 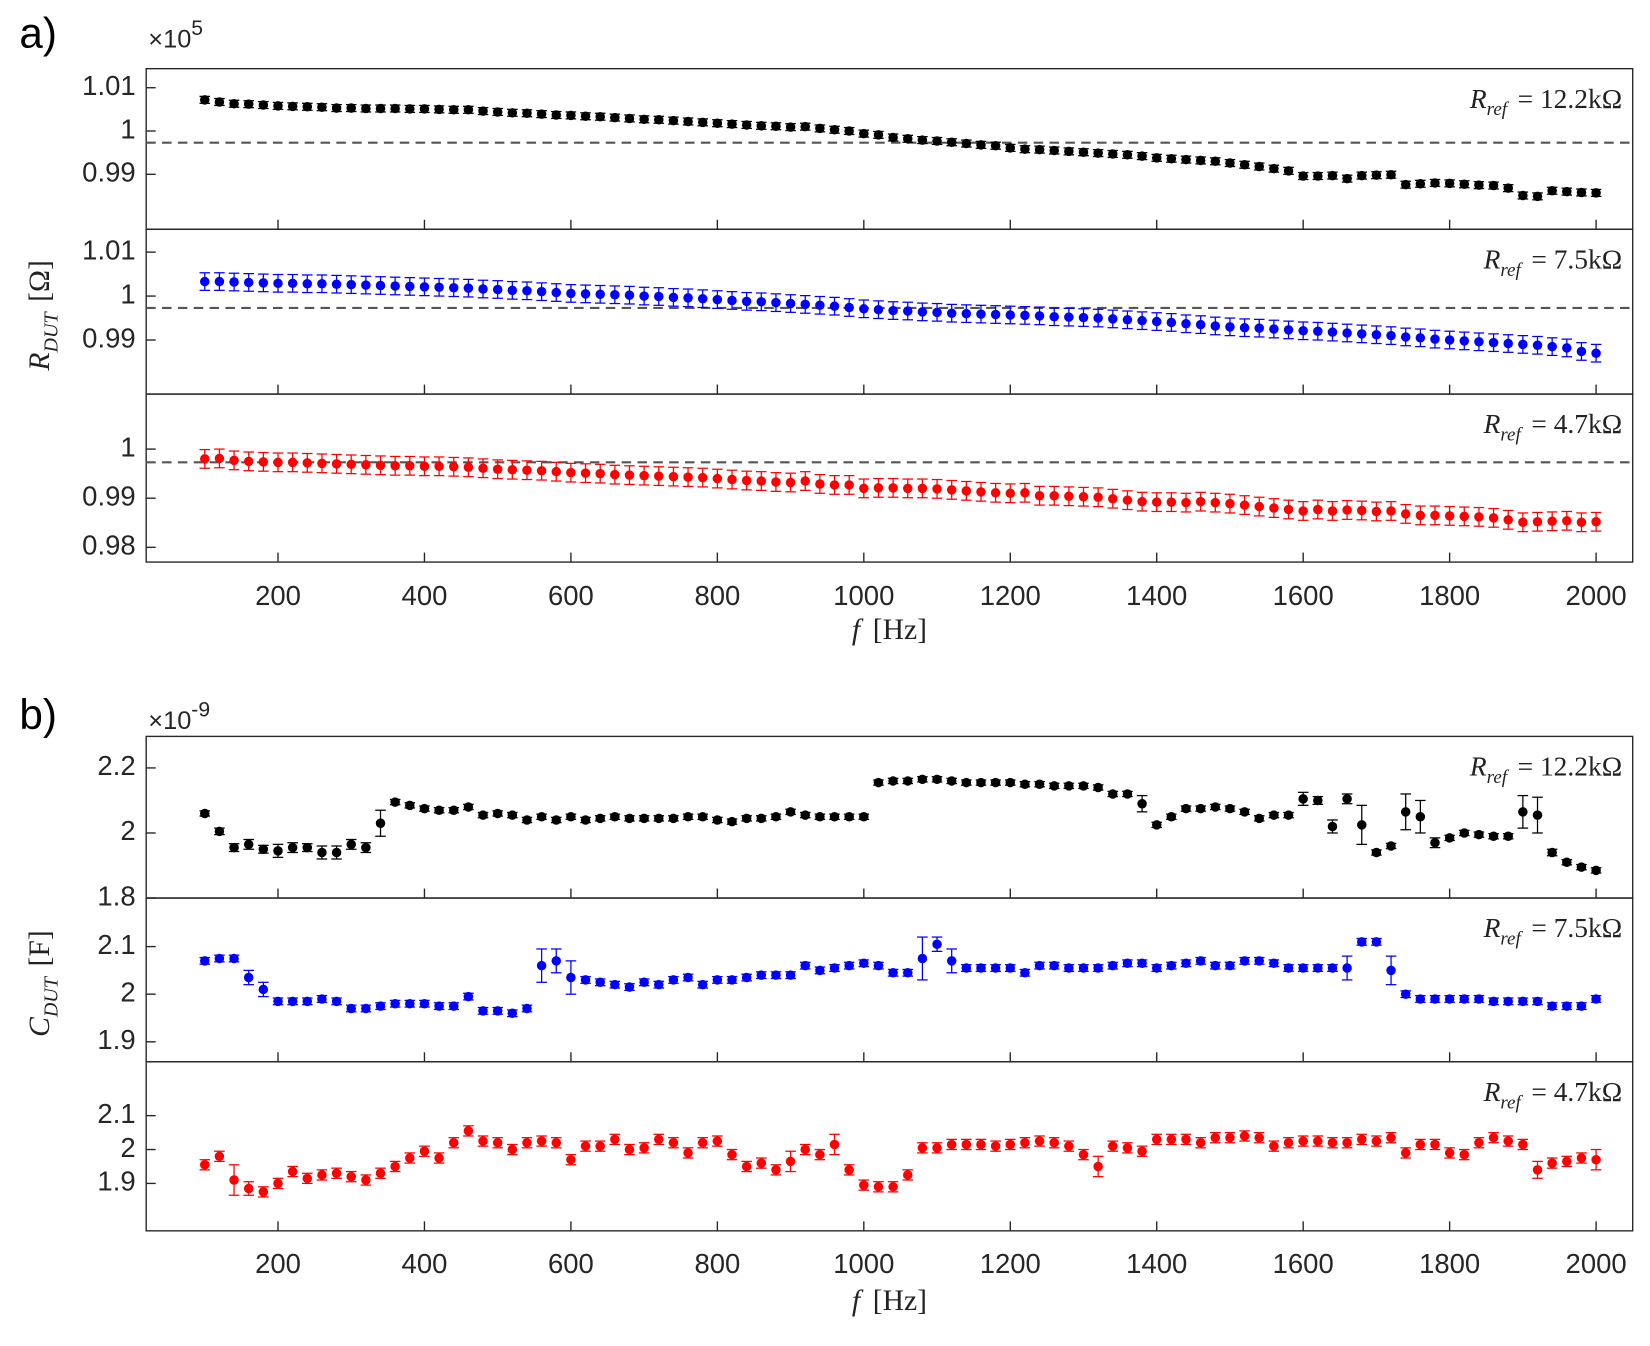 What do you see at coordinates (116, 944) in the screenshot?
I see `y-tick-label: 2.1` at bounding box center [116, 944].